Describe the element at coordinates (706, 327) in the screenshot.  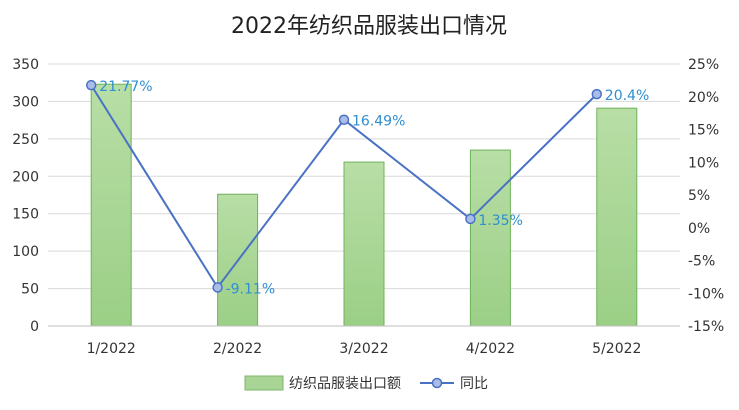
I see `y-right-tick-label: -15%` at that location.